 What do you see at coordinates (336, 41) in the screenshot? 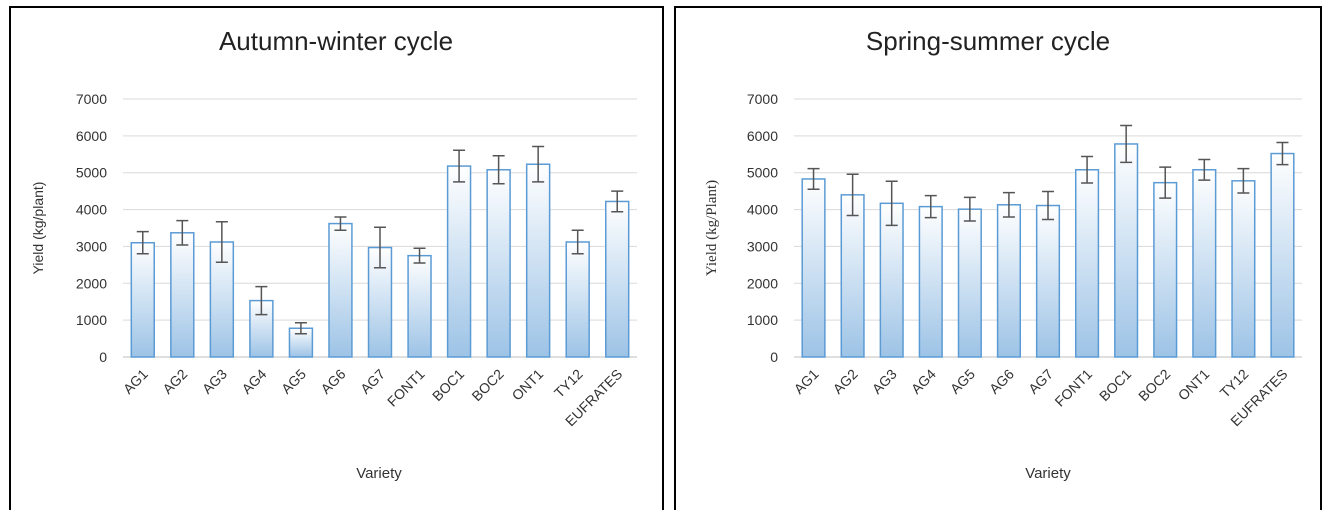
I see `chart-title: Autumn-winter cycle` at bounding box center [336, 41].